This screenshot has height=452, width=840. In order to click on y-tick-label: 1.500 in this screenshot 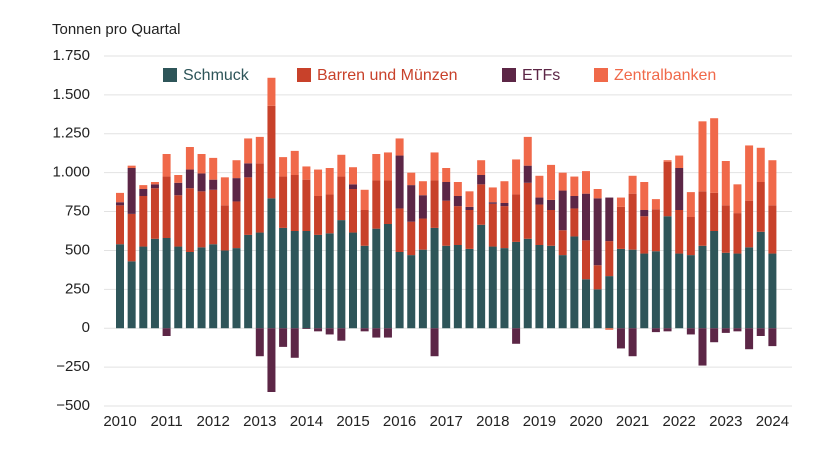, I will do `click(71, 94)`.